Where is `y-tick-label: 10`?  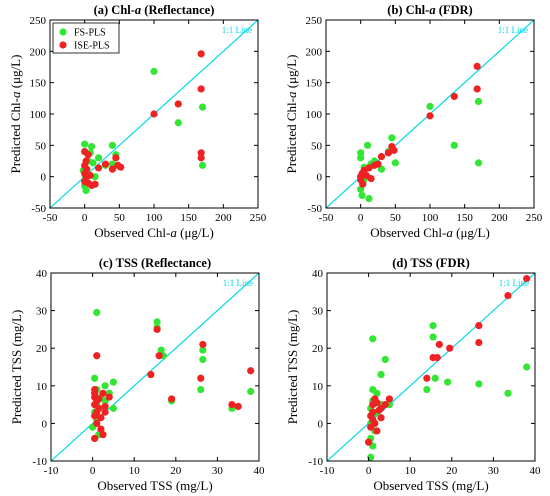
y-tick-label: 10 is located at coordinates (318, 387).